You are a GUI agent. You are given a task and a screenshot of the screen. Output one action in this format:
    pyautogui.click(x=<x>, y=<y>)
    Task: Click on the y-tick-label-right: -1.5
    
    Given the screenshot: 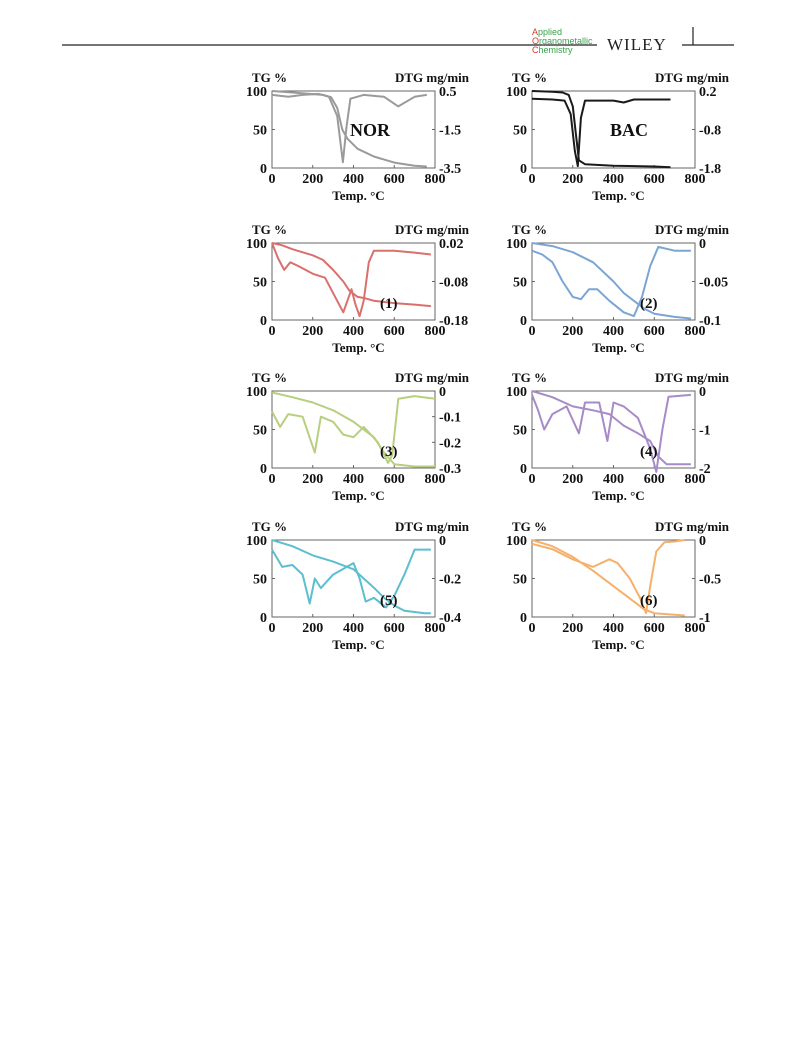 What is the action you would take?
    pyautogui.click(x=450, y=131)
    